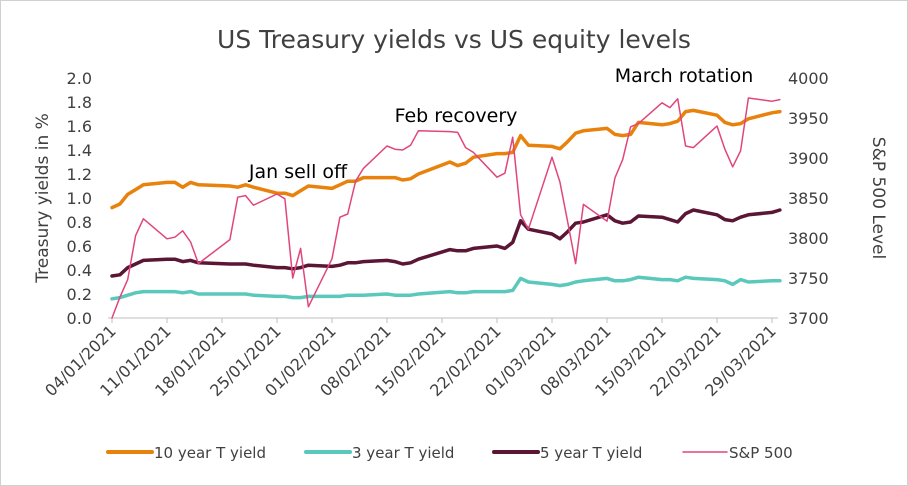 The height and width of the screenshot is (486, 908). What do you see at coordinates (761, 453) in the screenshot?
I see `legend-label: S&P 500` at bounding box center [761, 453].